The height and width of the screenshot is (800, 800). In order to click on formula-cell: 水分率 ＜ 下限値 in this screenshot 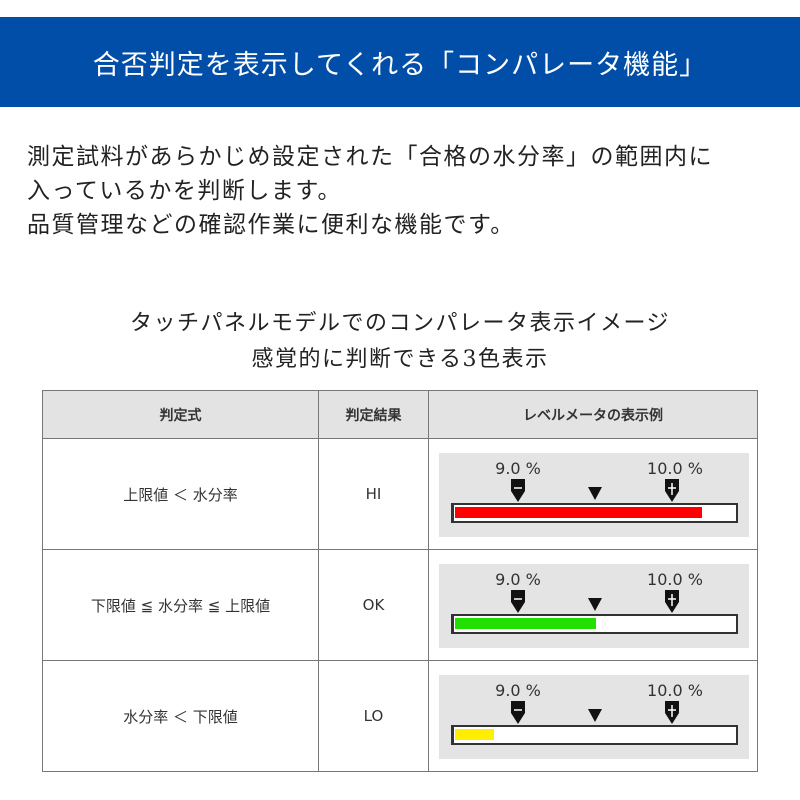, I will do `click(180, 716)`.